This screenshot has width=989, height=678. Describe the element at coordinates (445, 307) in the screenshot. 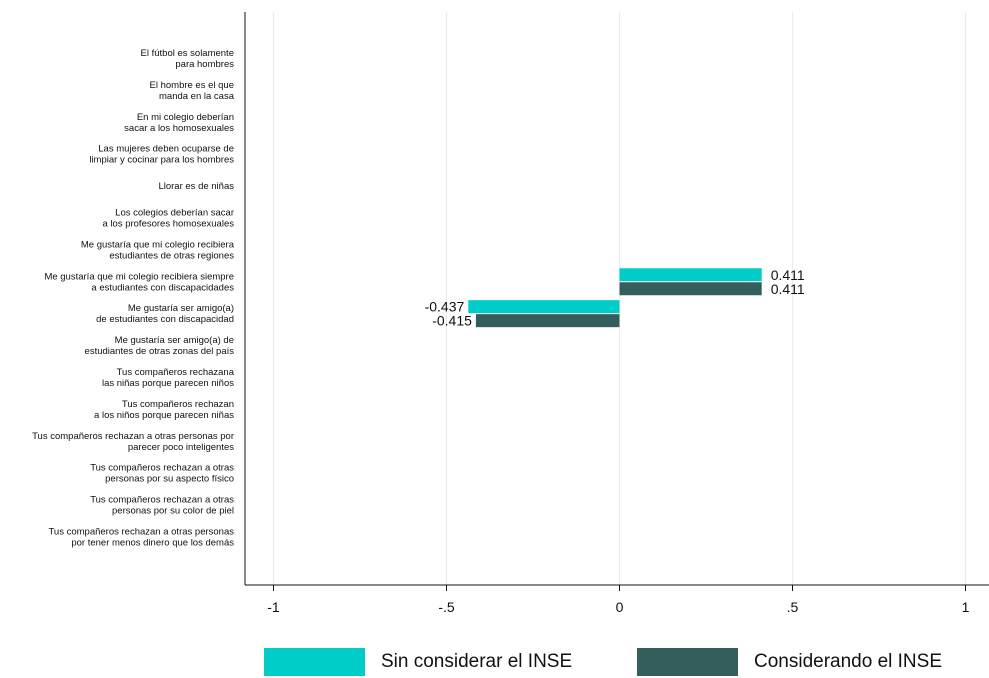

I see `data-label: -0.437` at that location.